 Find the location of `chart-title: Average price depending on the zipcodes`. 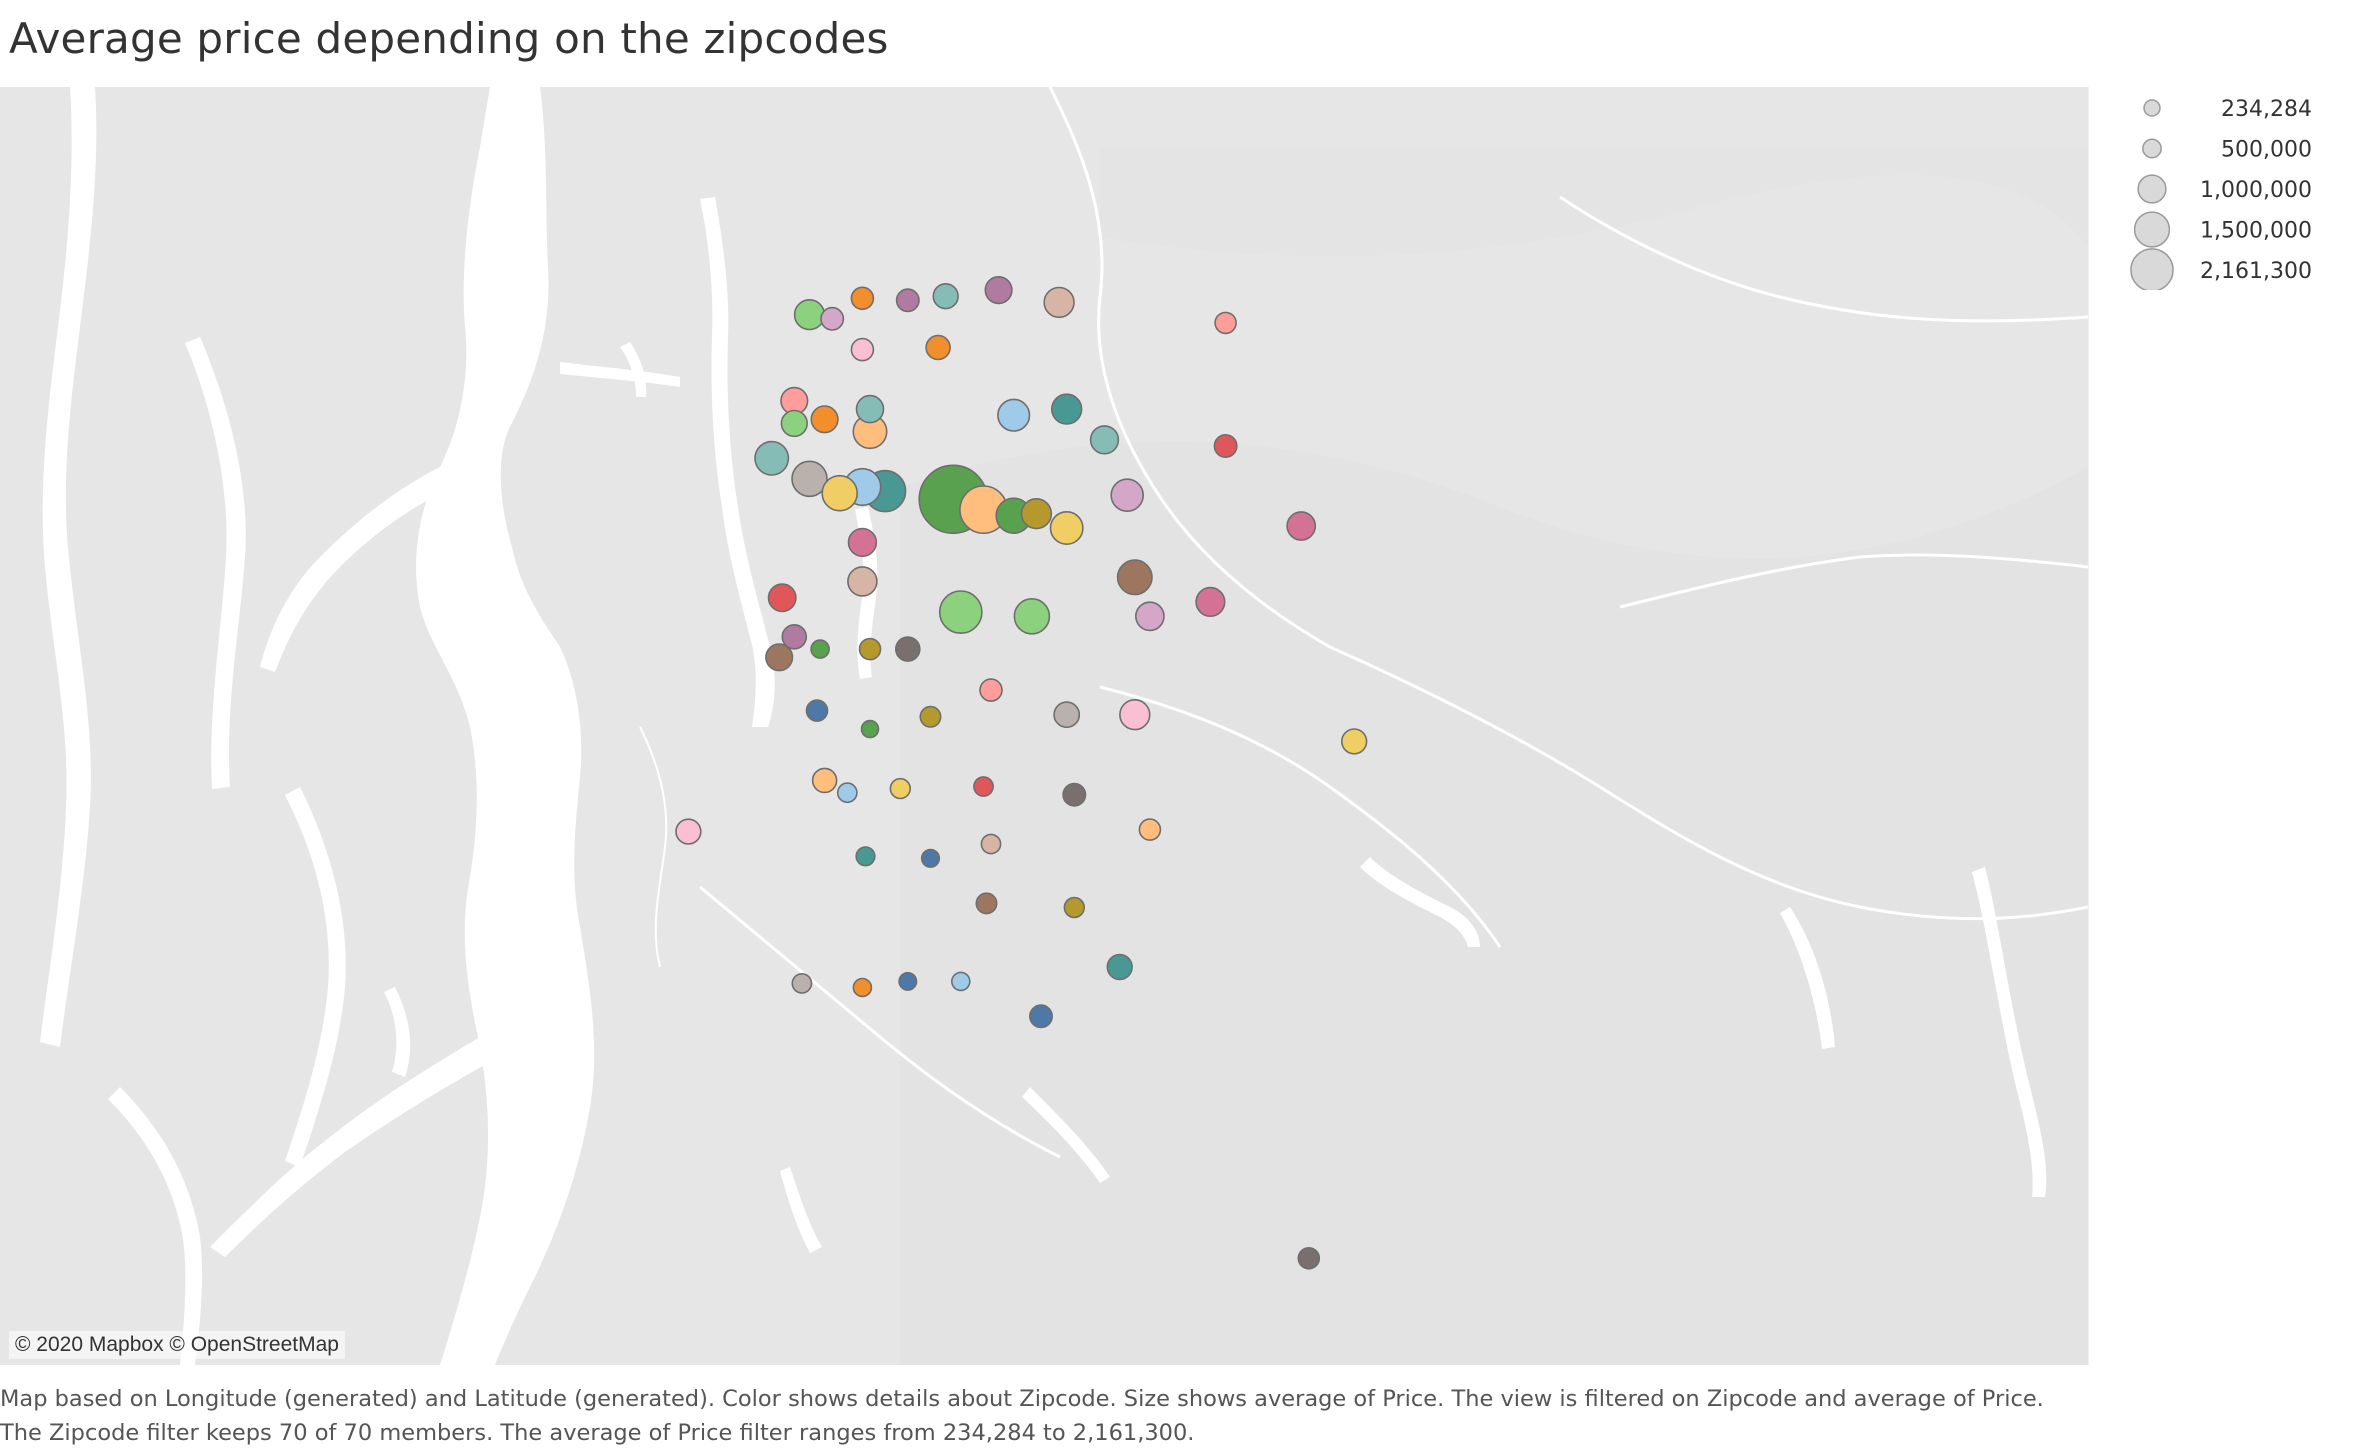

chart-title: Average price depending on the zipcodes is located at coordinates (449, 38).